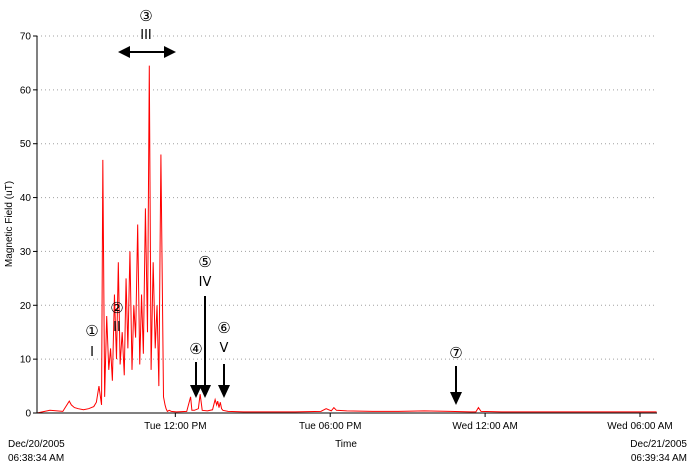 This screenshot has width=693, height=466. I want to click on annotation-3-label: III, so click(146, 35).